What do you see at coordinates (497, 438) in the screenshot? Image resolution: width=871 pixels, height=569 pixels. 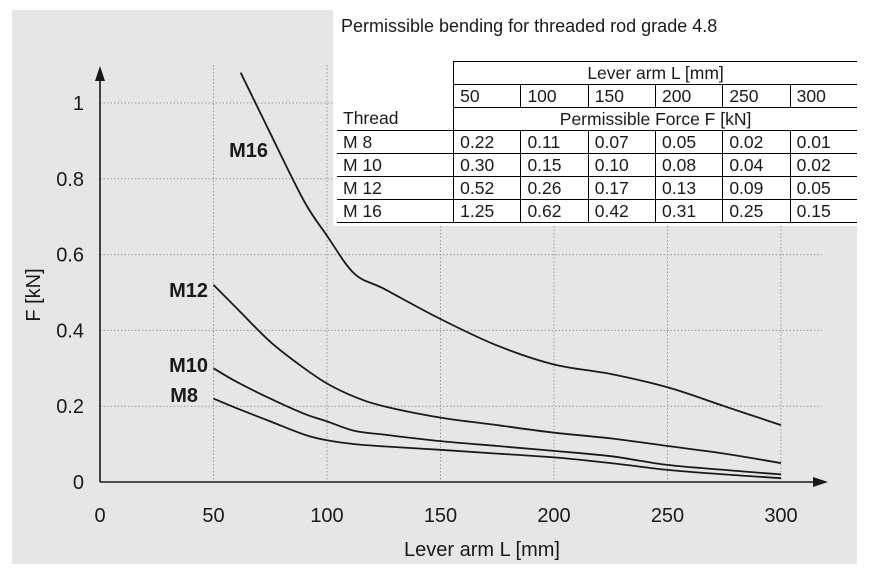 I see `series-line-m8` at bounding box center [497, 438].